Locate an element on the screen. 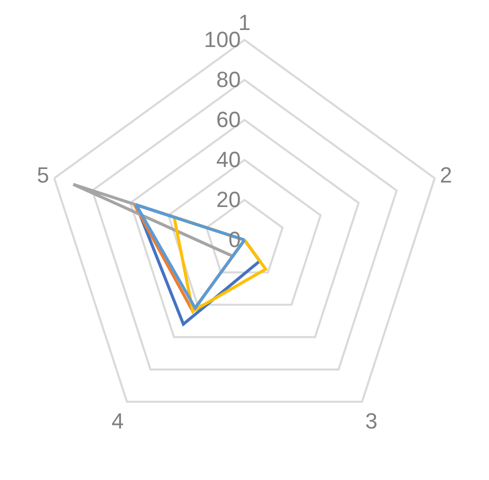 Image resolution: width=489 pixels, height=480 pixels. spoke-label: 1 is located at coordinates (244, 23).